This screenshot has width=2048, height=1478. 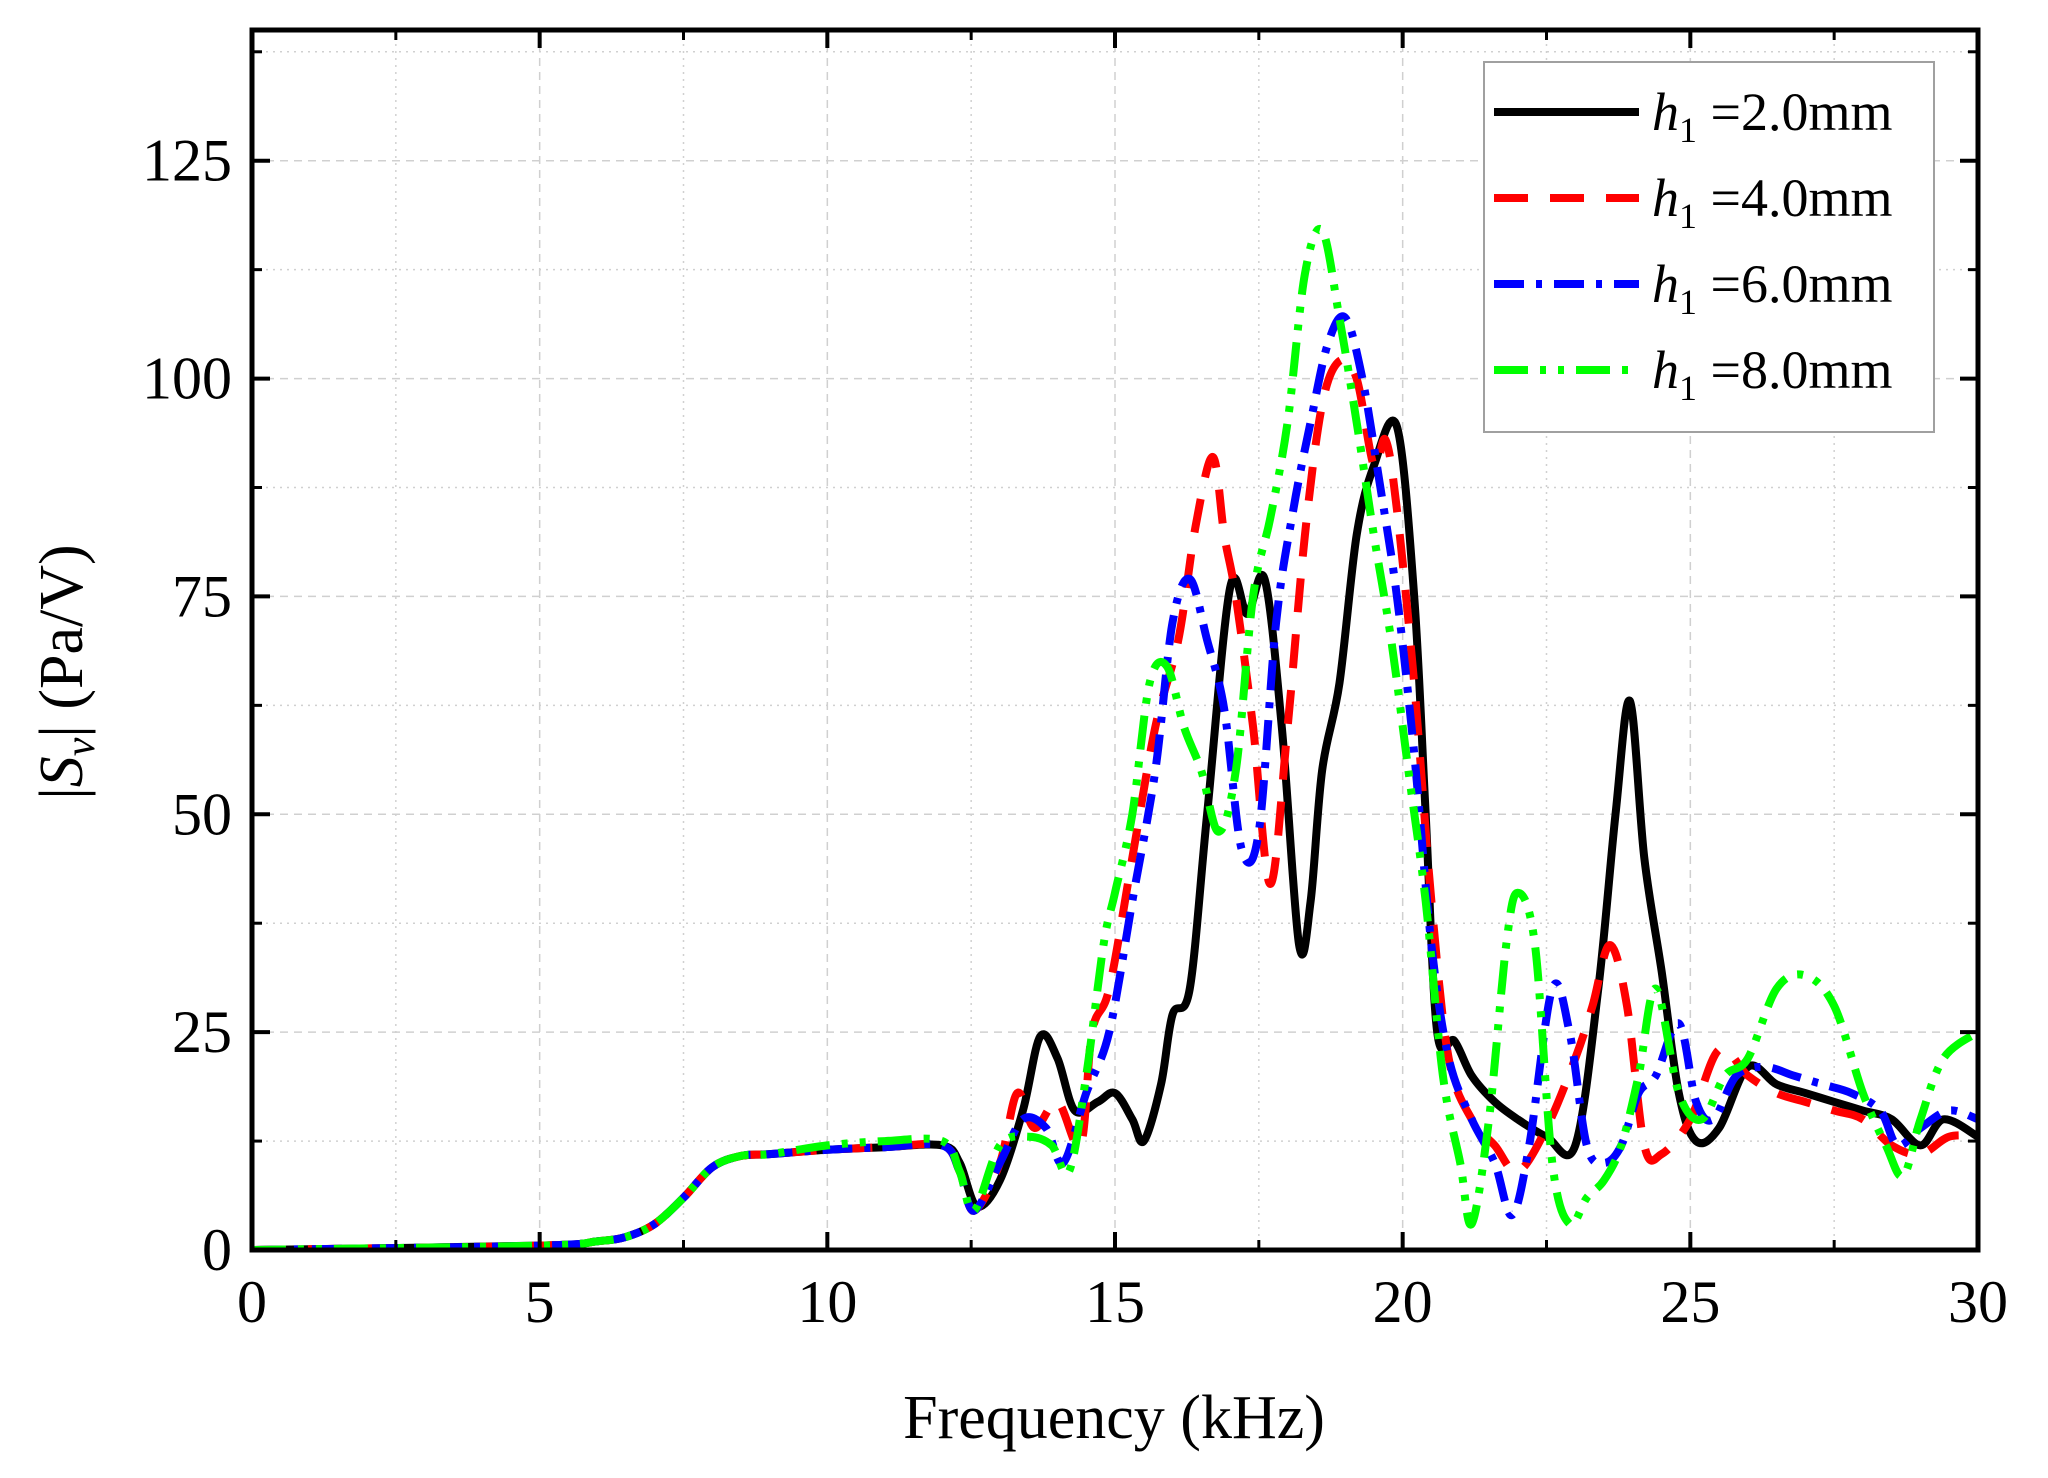 I want to click on x-tick-label: 15, so click(x=1115, y=1302).